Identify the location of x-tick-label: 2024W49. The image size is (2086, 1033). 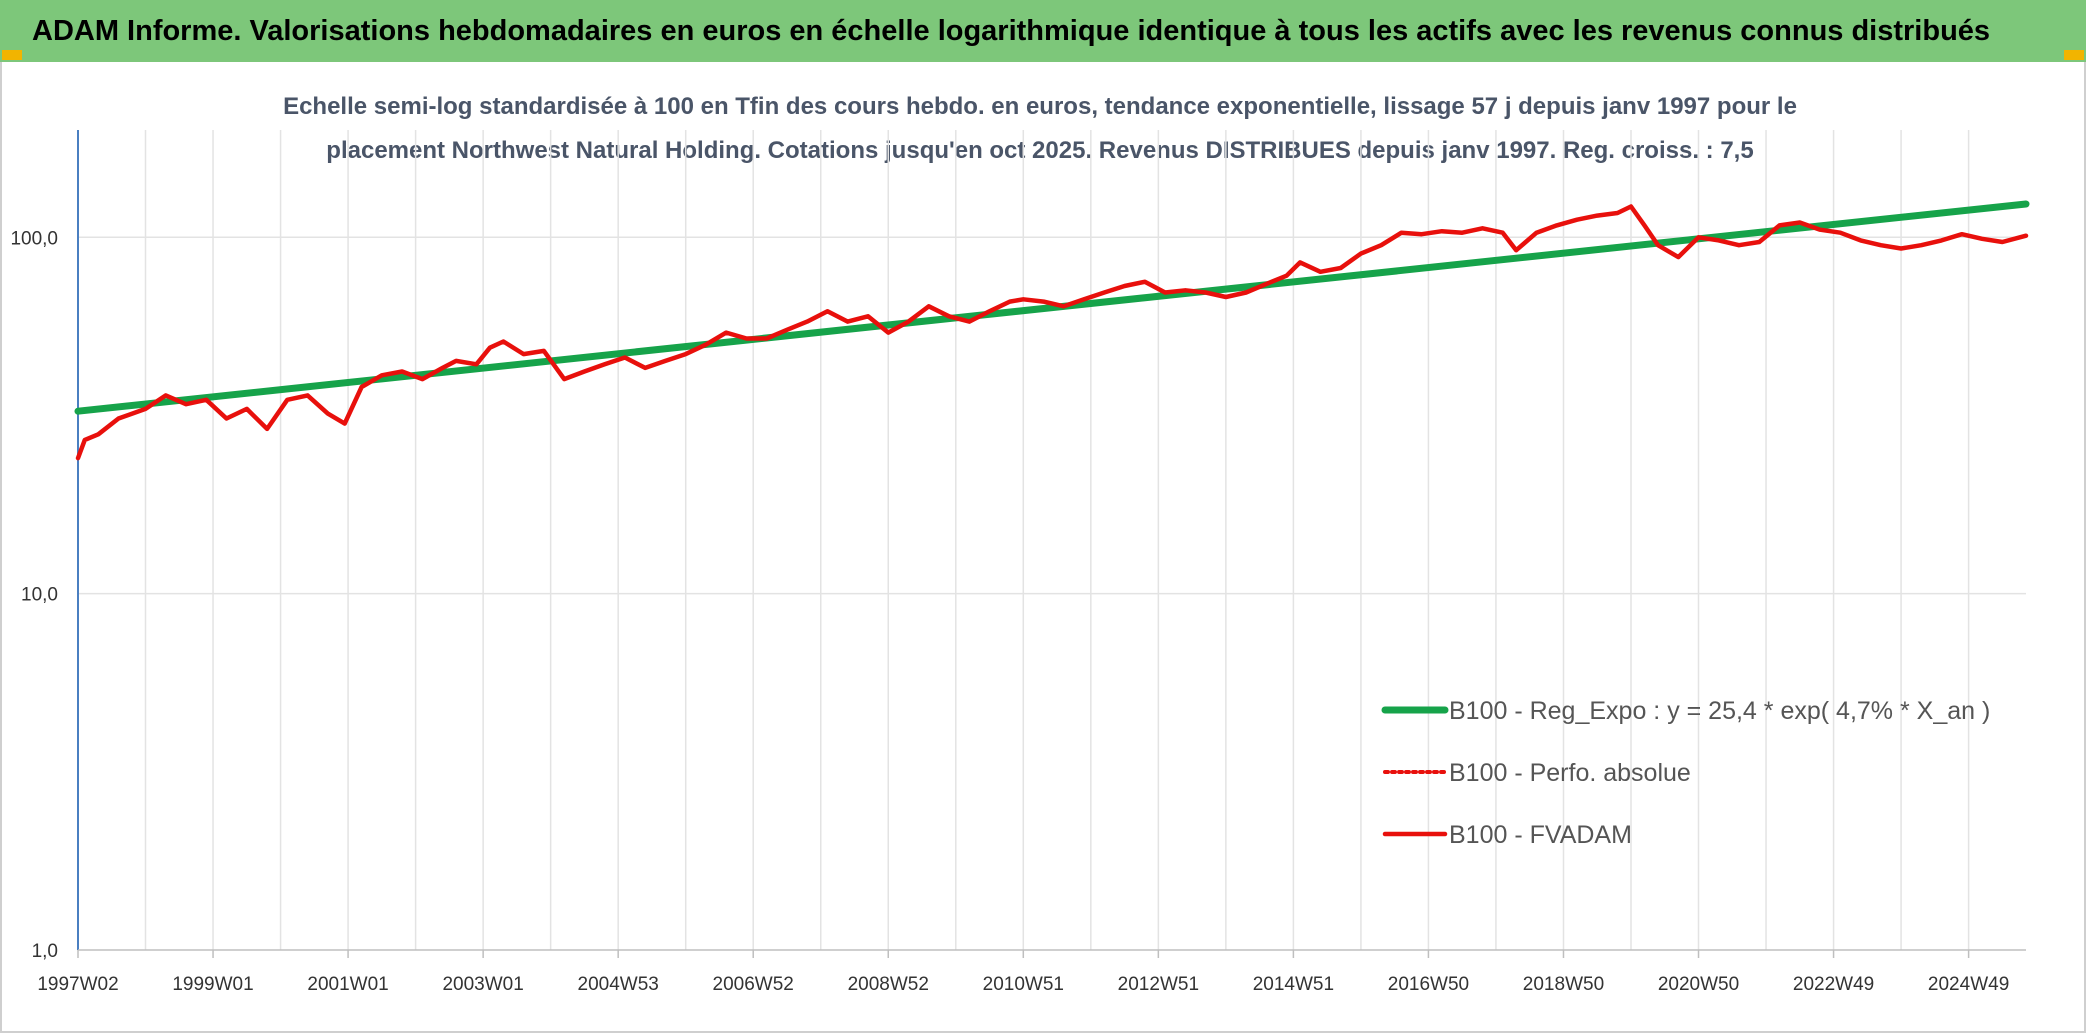
(1968, 984).